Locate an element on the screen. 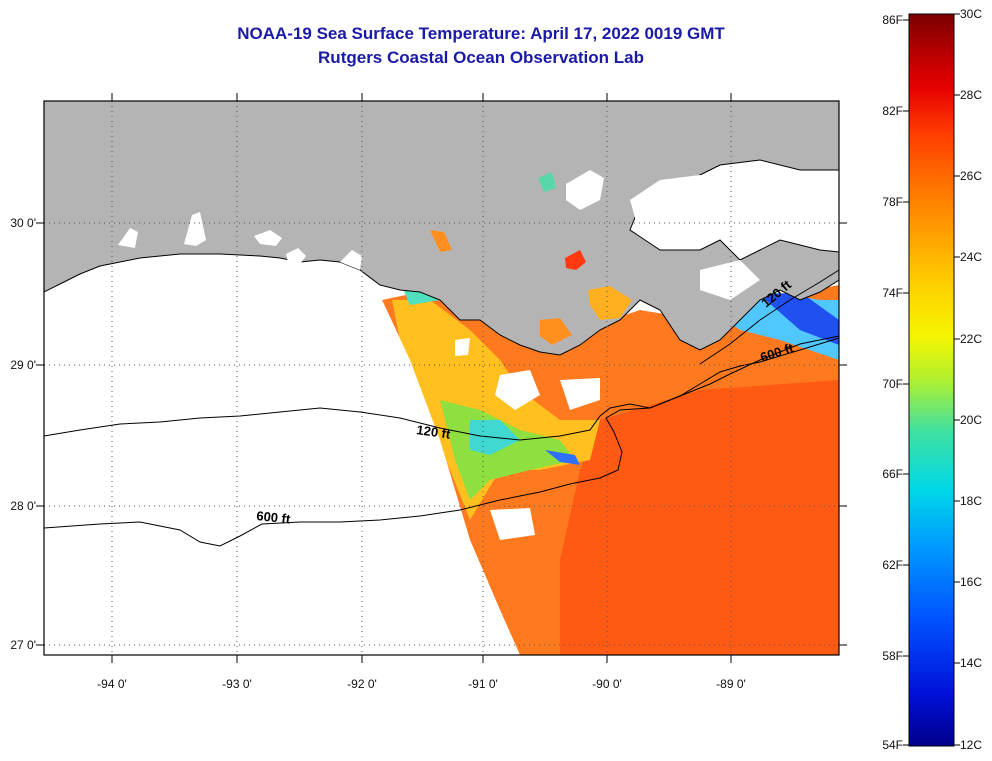 The image size is (992, 761). lat-label: 27 0' is located at coordinates (23, 645).